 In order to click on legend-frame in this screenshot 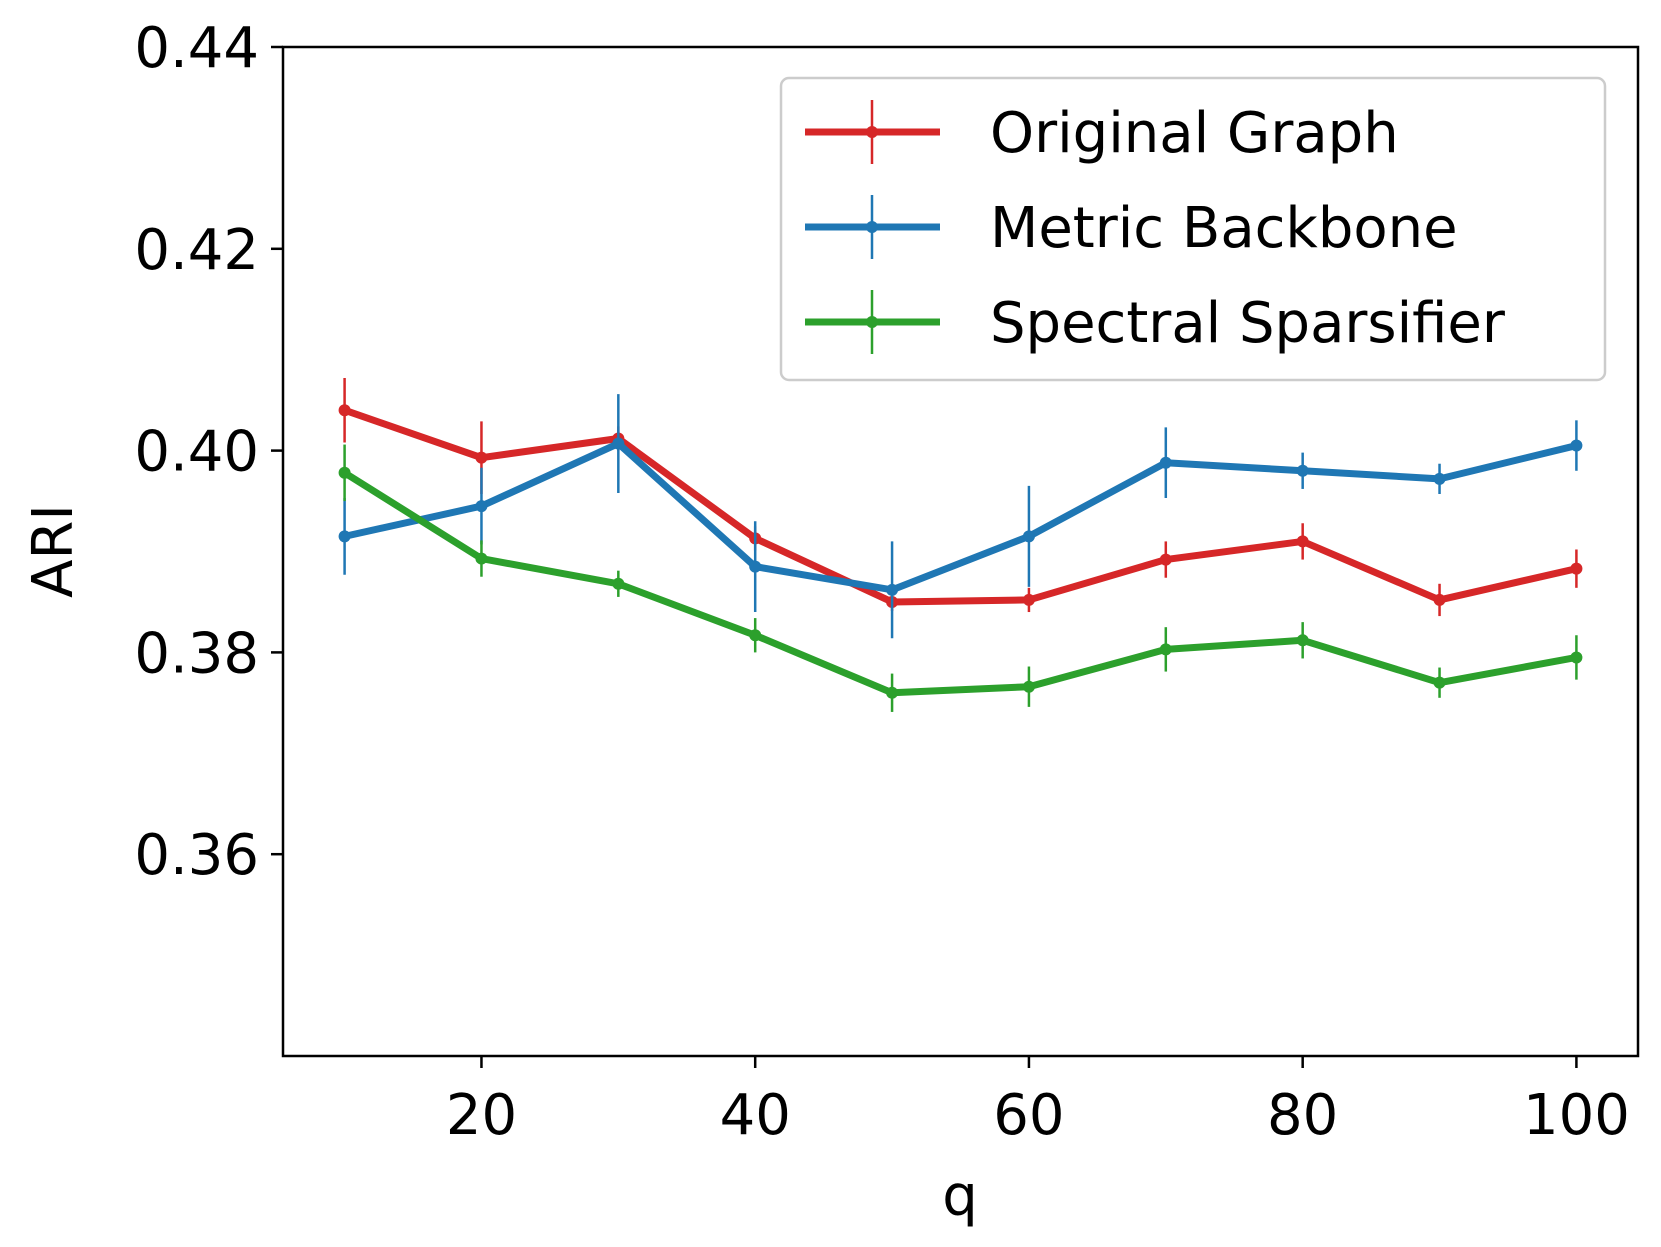, I will do `click(1193, 229)`.